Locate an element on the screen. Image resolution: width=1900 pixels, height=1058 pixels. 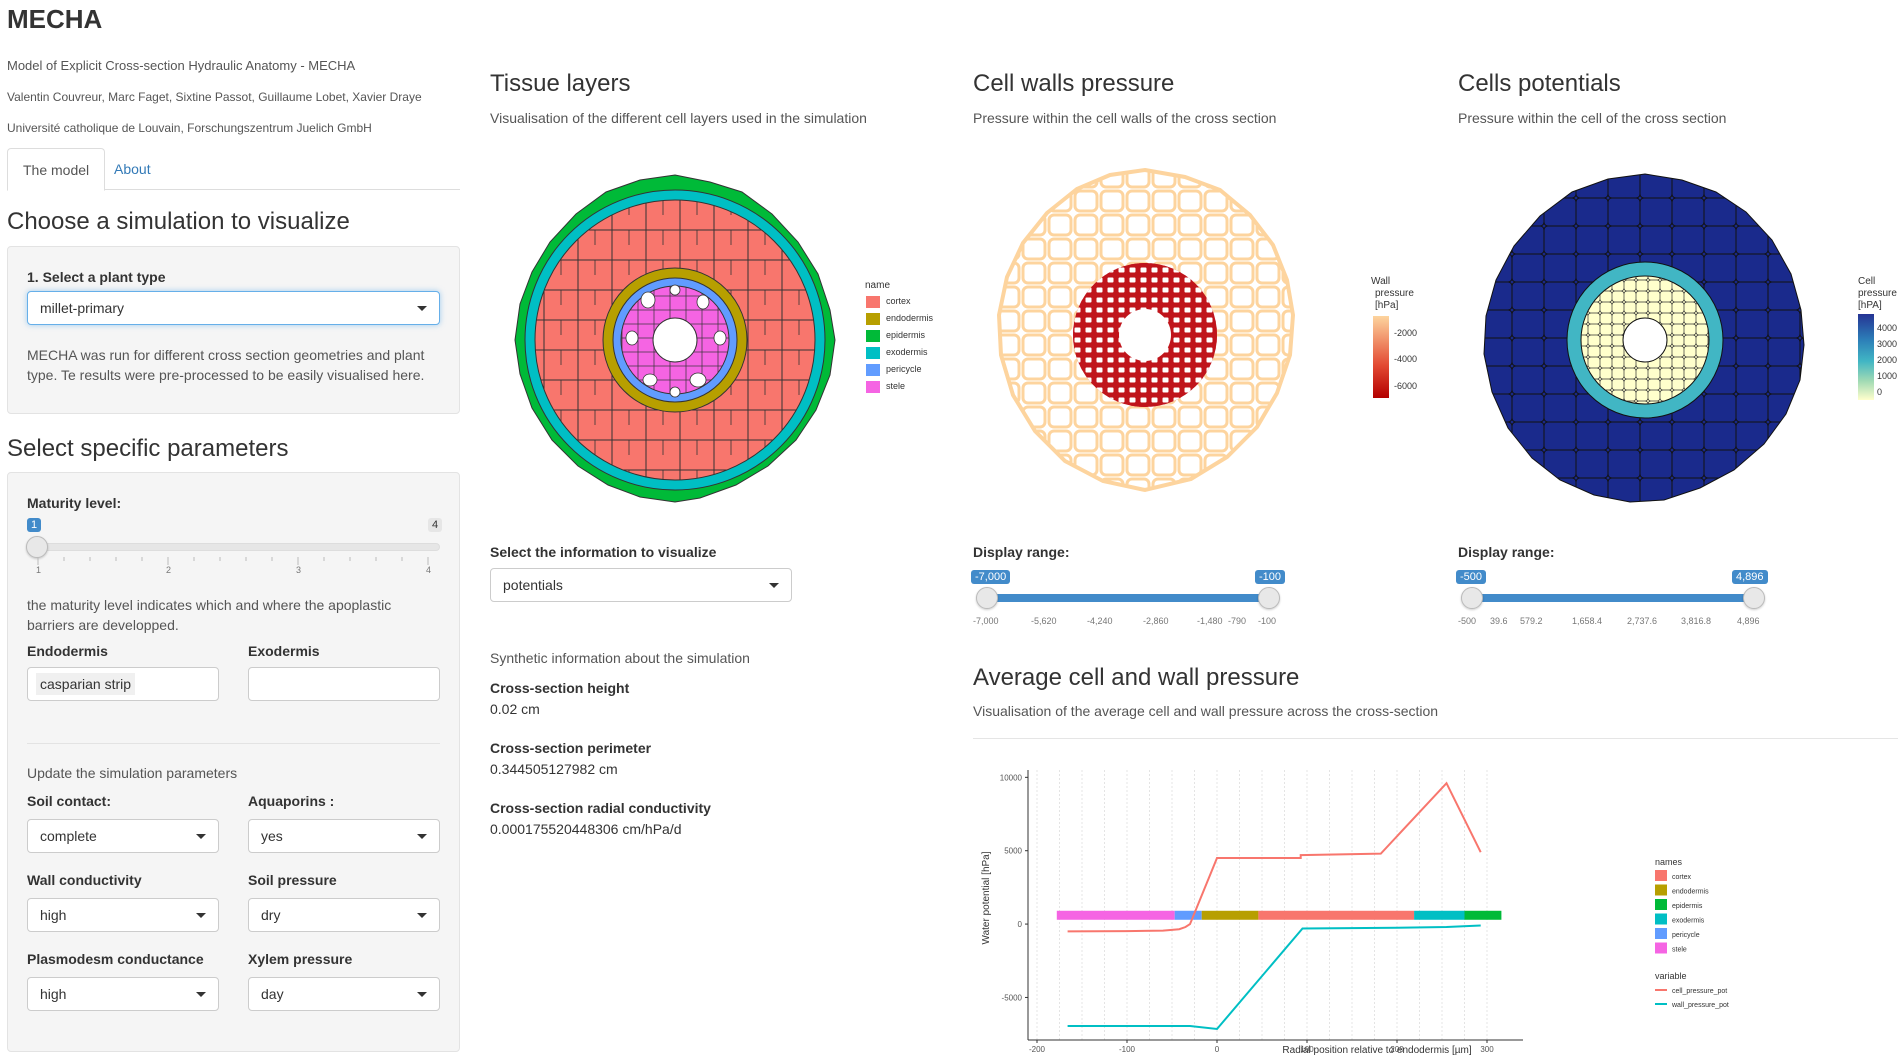
band-segment-epidermis is located at coordinates (1483, 915).